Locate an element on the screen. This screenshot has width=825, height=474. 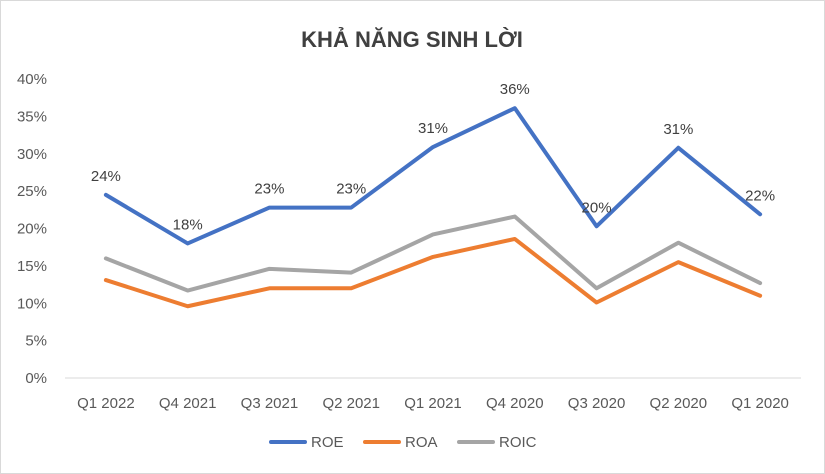
legend-label-roa: ROA is located at coordinates (421, 442).